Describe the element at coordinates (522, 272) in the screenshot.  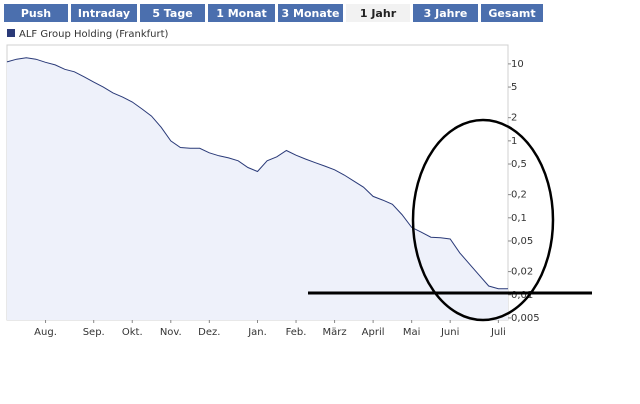
I see `y-tick-label: 0,02` at that location.